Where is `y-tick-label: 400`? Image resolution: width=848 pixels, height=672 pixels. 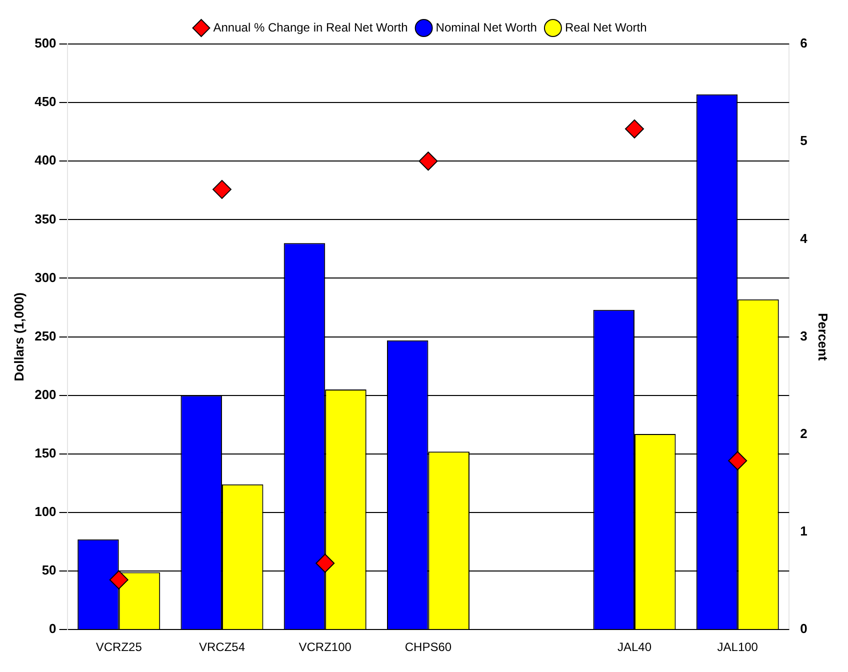
y-tick-label: 400 is located at coordinates (45, 160).